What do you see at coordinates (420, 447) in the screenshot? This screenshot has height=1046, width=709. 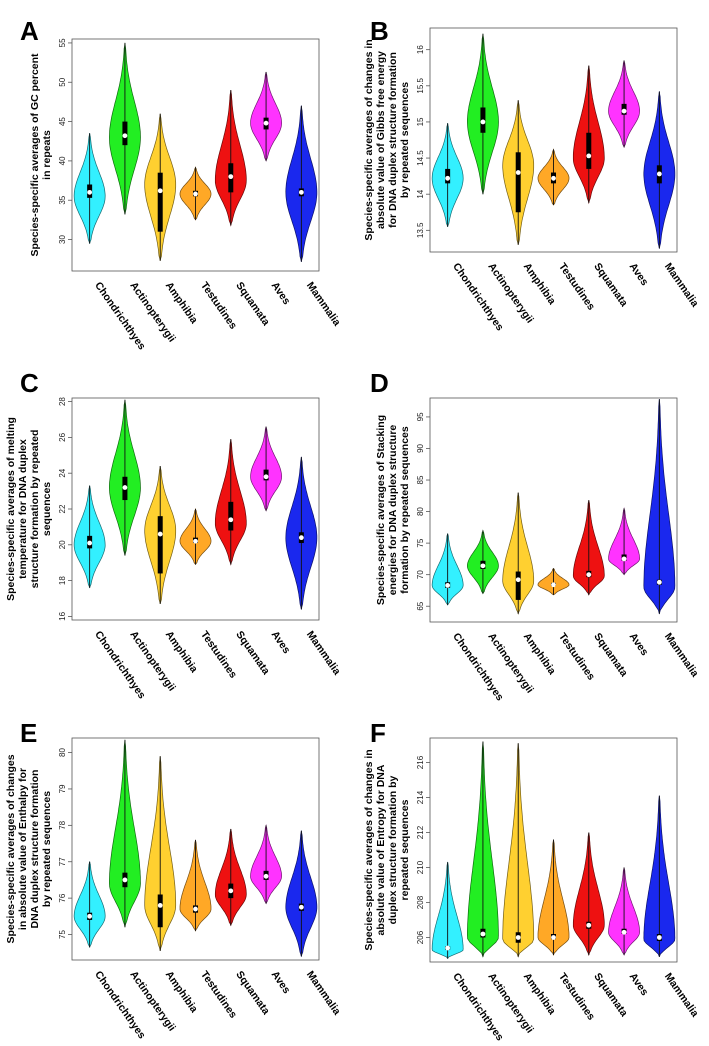 I see `y-tick-label: 90` at bounding box center [420, 447].